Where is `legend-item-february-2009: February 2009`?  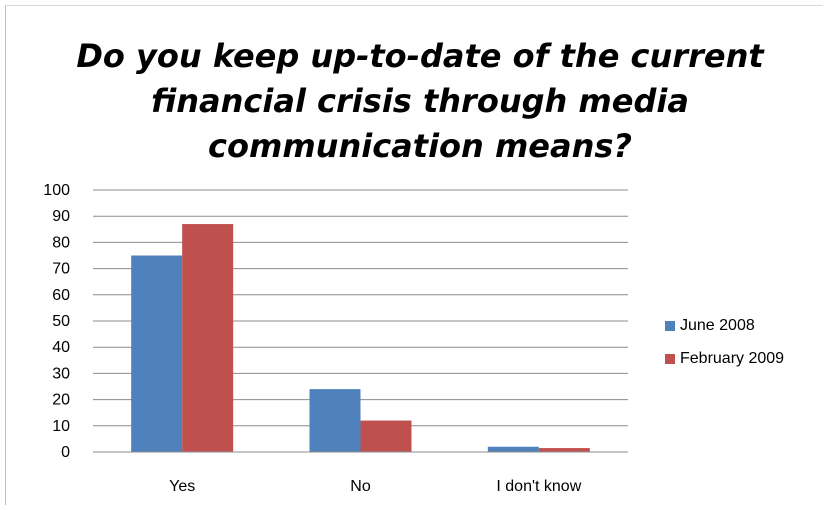
legend-item-february-2009: February 2009 is located at coordinates (724, 359).